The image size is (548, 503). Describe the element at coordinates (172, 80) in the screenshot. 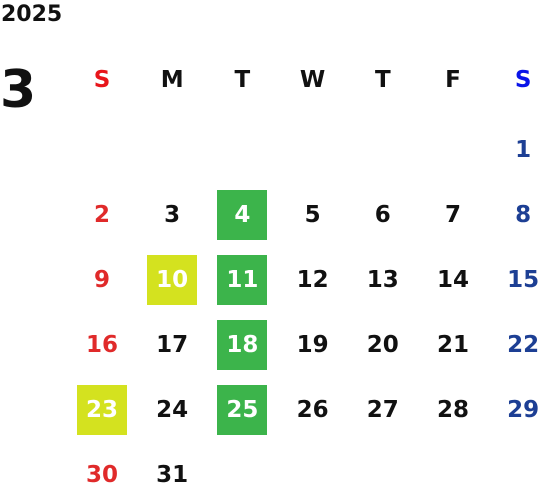

I see `weekday-header: M` at that location.